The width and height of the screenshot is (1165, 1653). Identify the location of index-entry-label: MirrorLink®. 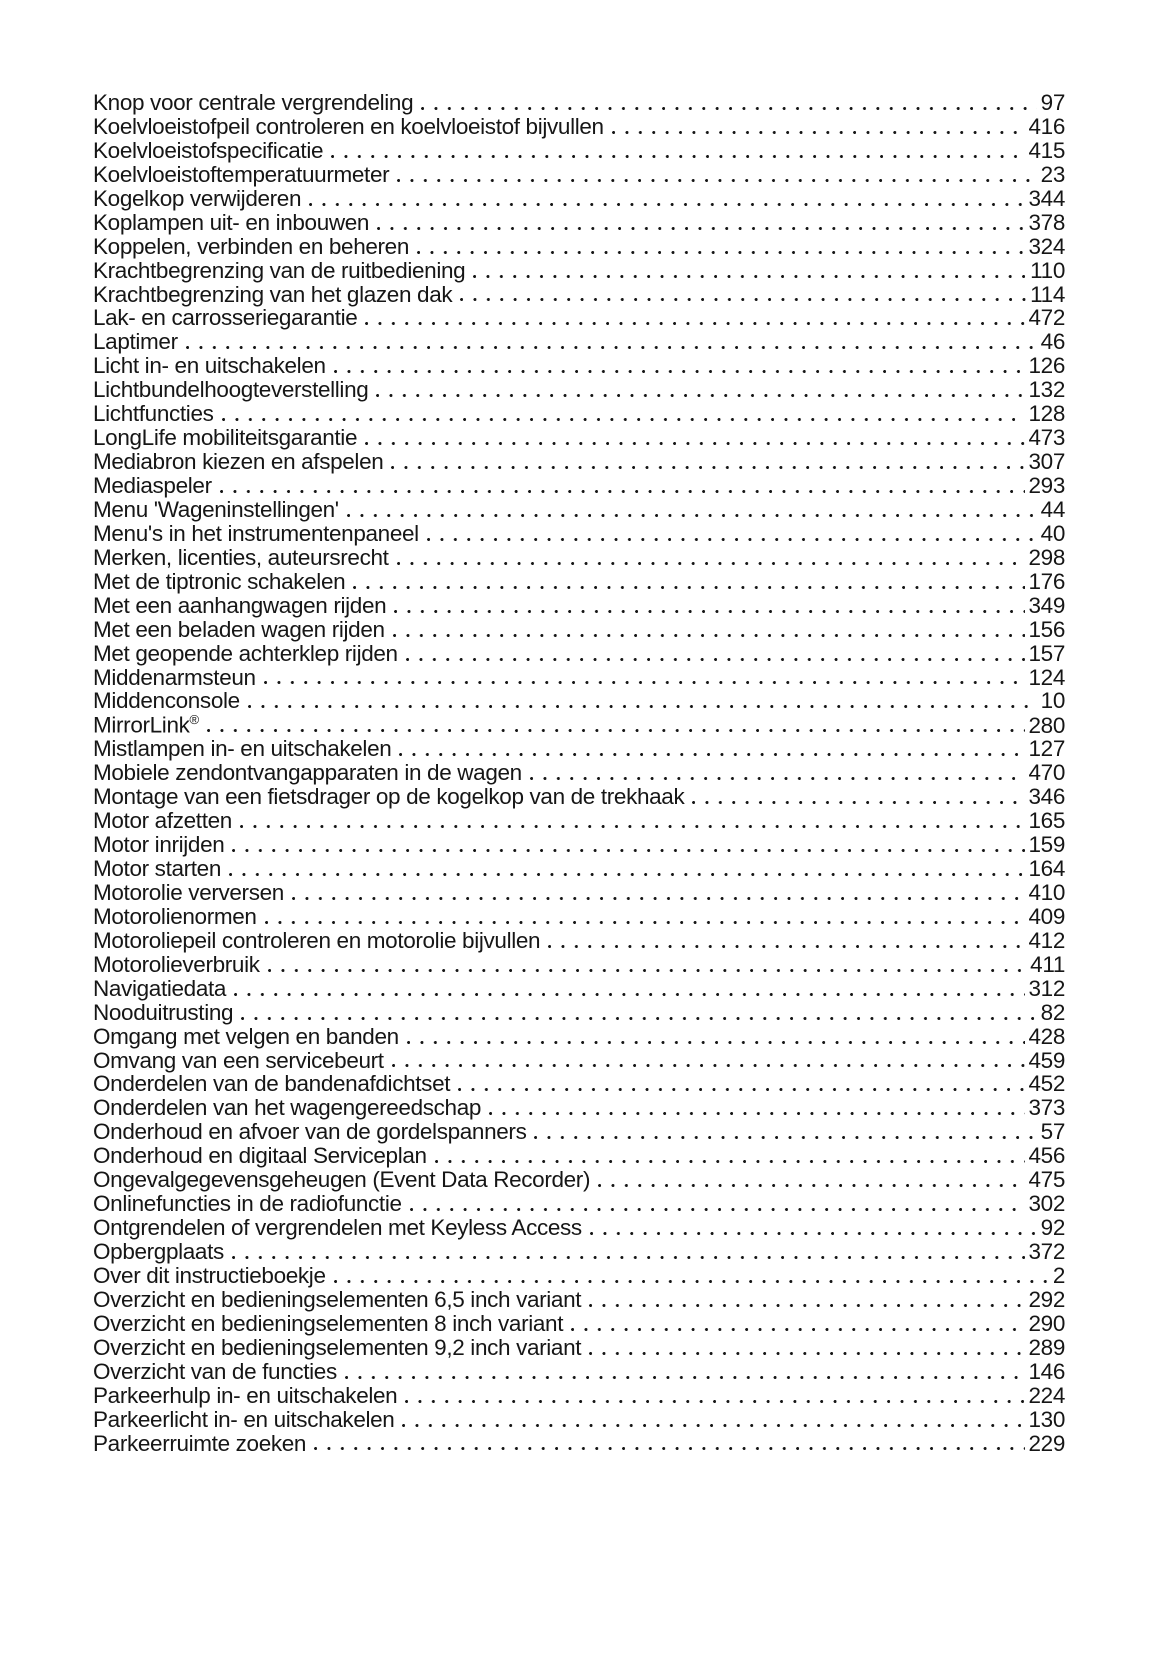
(146, 725).